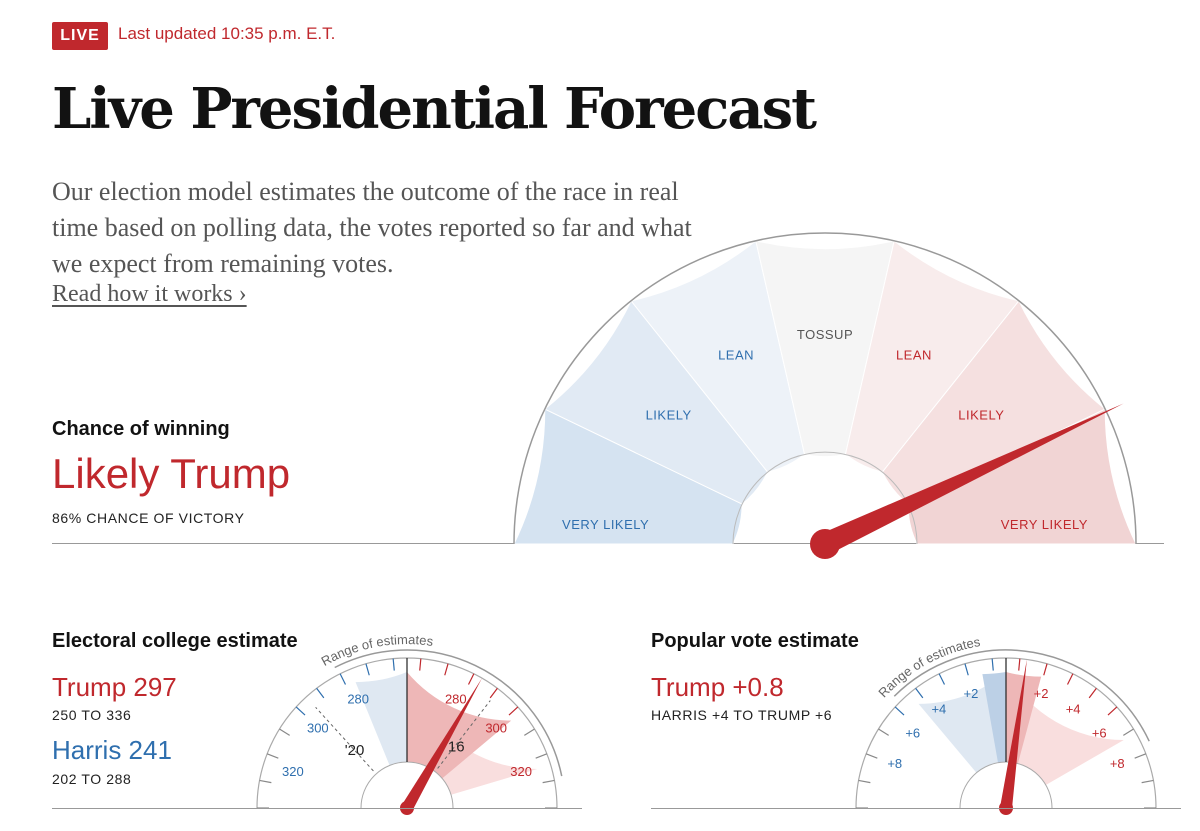 The width and height of the screenshot is (1200, 831). What do you see at coordinates (148, 518) in the screenshot?
I see `chance-percent: 86% CHANCE OF VICTORY` at bounding box center [148, 518].